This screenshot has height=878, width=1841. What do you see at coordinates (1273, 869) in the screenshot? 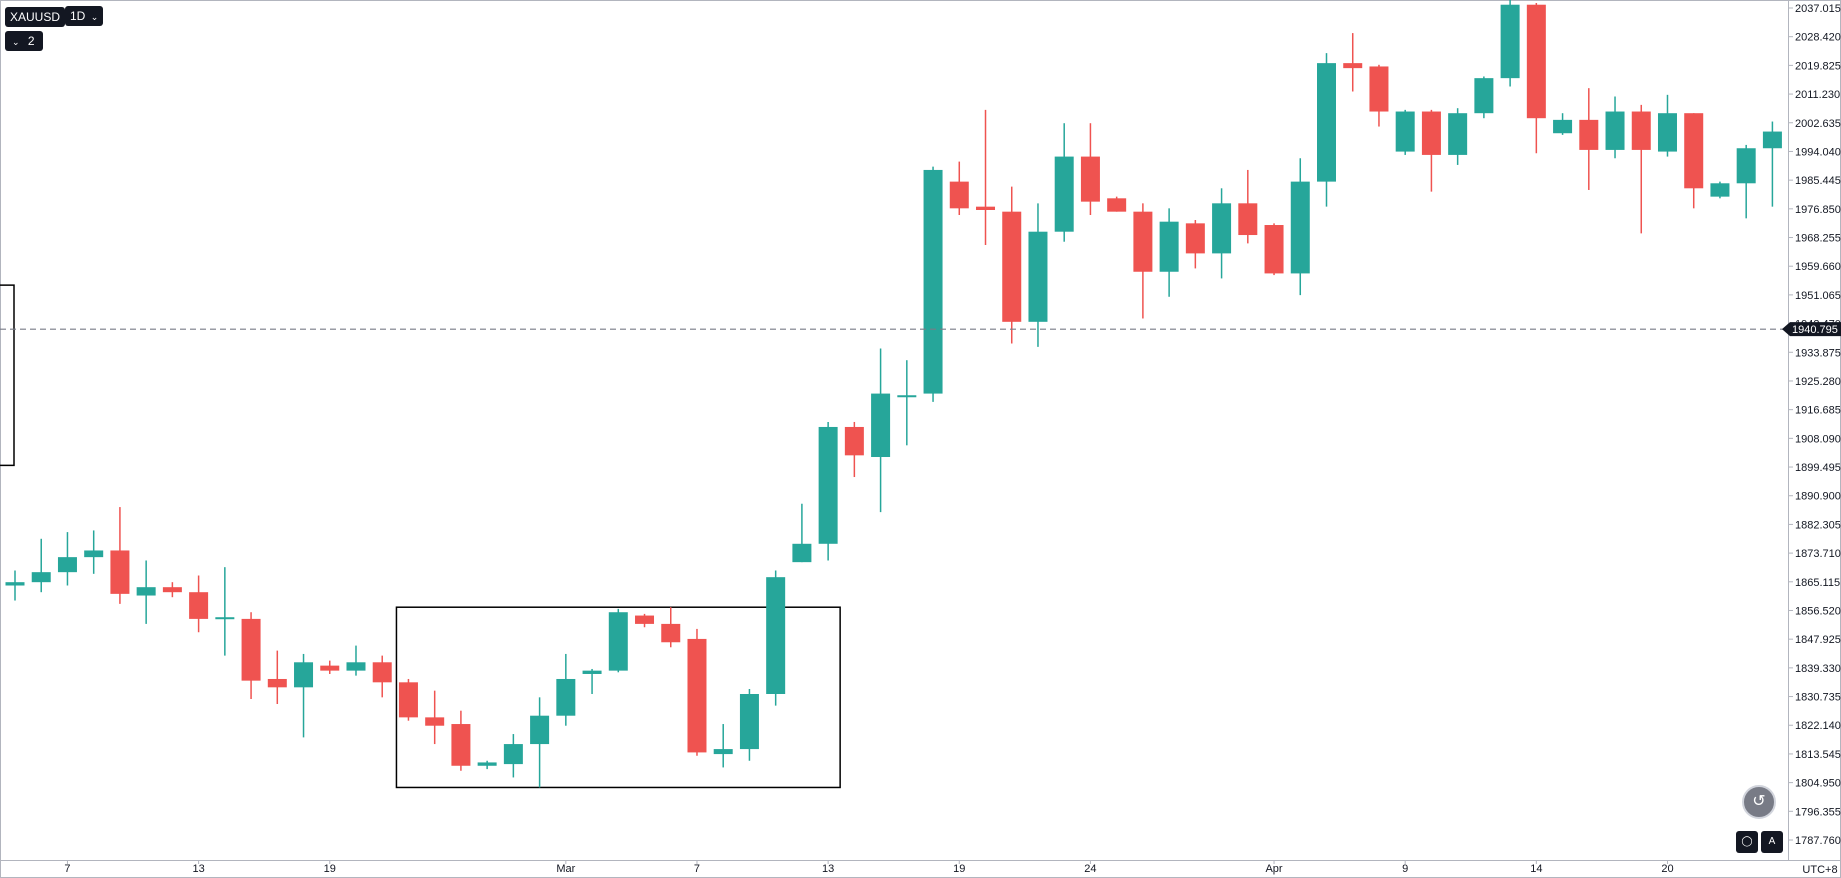
I see `x-tick-label: Apr` at bounding box center [1273, 869].